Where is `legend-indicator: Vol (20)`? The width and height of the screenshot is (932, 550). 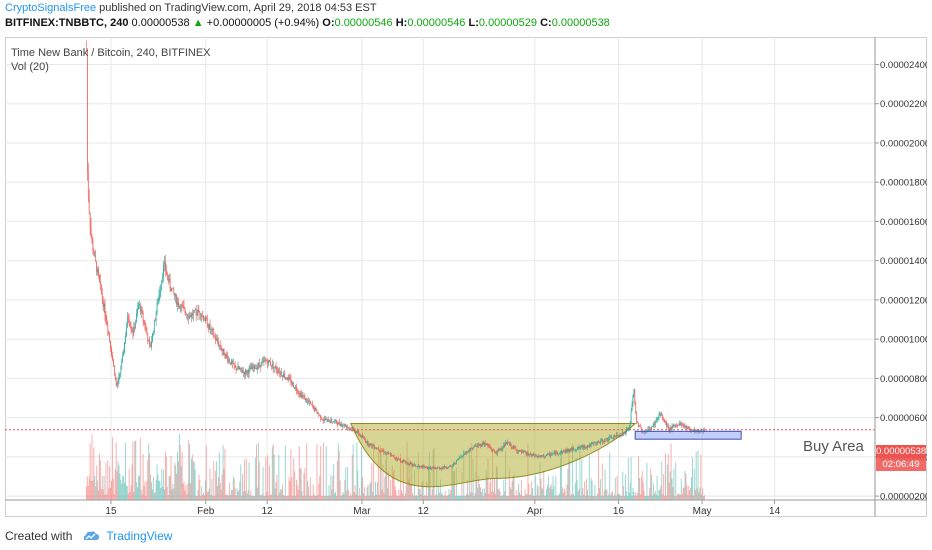
legend-indicator: Vol (20) is located at coordinates (30, 67).